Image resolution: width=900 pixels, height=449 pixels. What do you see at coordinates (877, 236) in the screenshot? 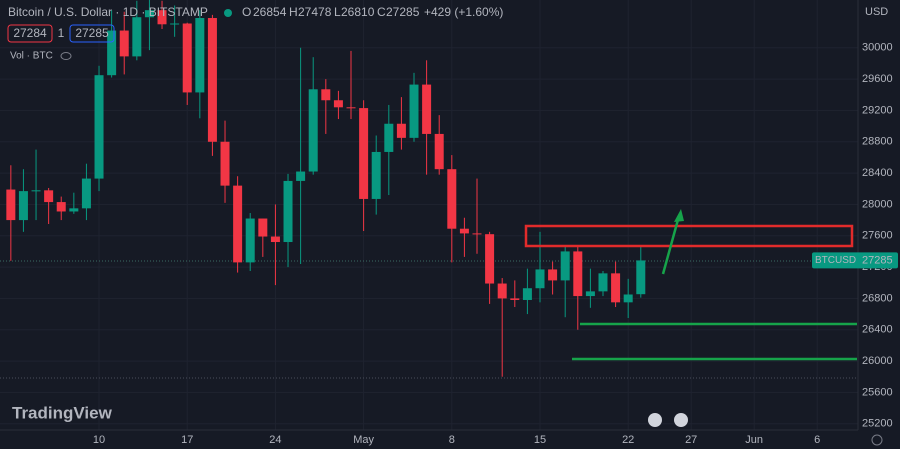
I see `y-tick-label: 27600` at bounding box center [877, 236].